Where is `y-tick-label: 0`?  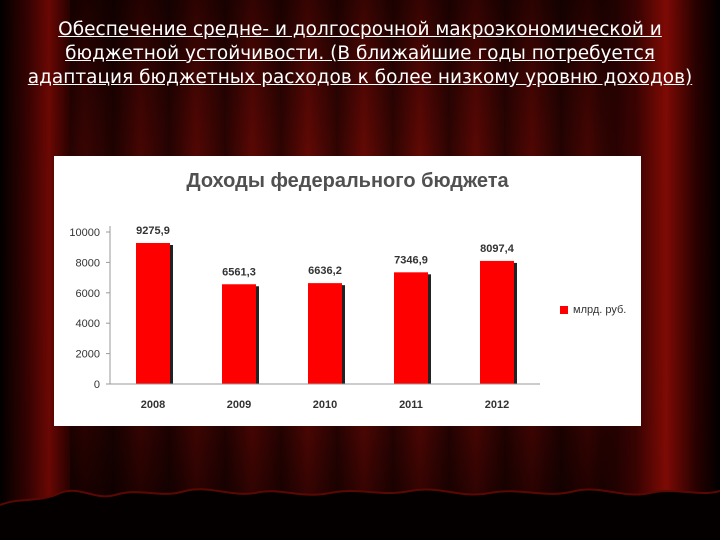
y-tick-label: 0 is located at coordinates (97, 385).